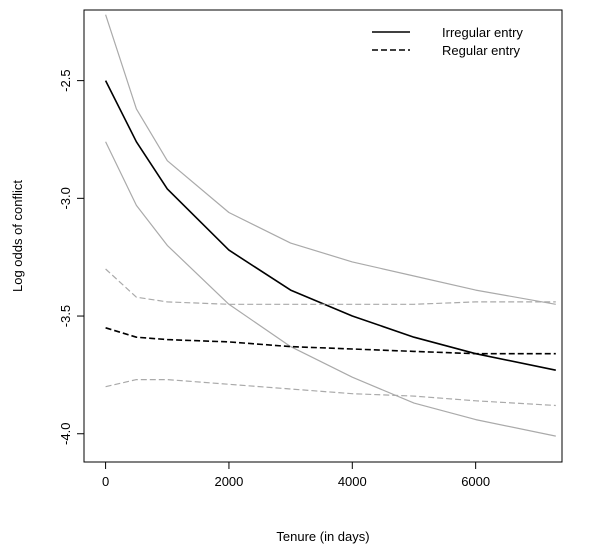 The width and height of the screenshot is (598, 551). I want to click on x-axis-label: Tenure (in days), so click(322, 536).